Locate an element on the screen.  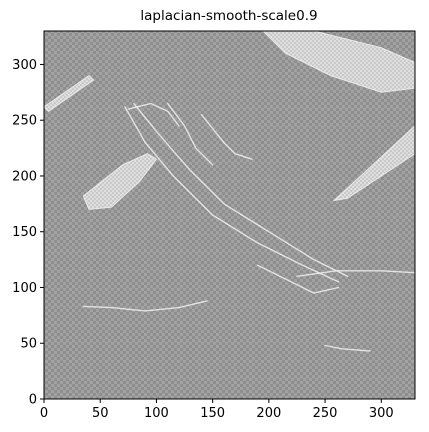
x-tick-label: 50 is located at coordinates (100, 413).